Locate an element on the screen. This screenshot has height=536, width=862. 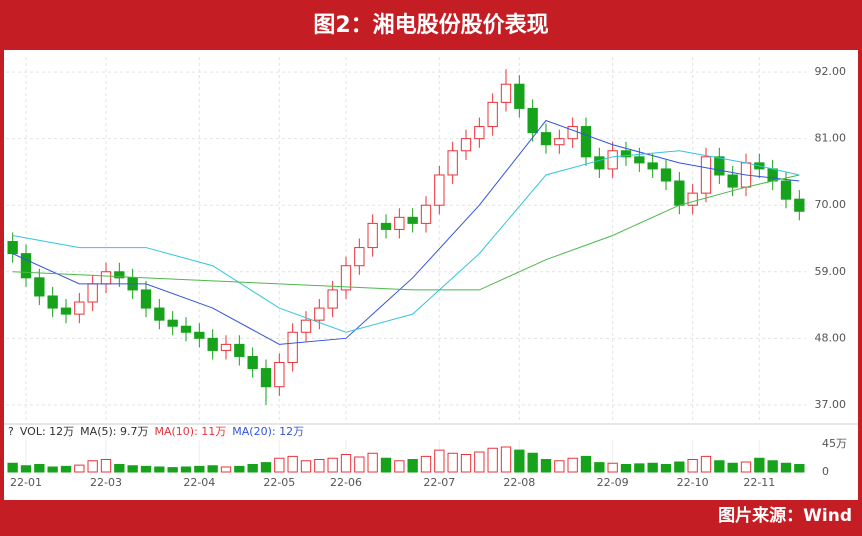
x-tick-label: 22-09 is located at coordinates (613, 482).